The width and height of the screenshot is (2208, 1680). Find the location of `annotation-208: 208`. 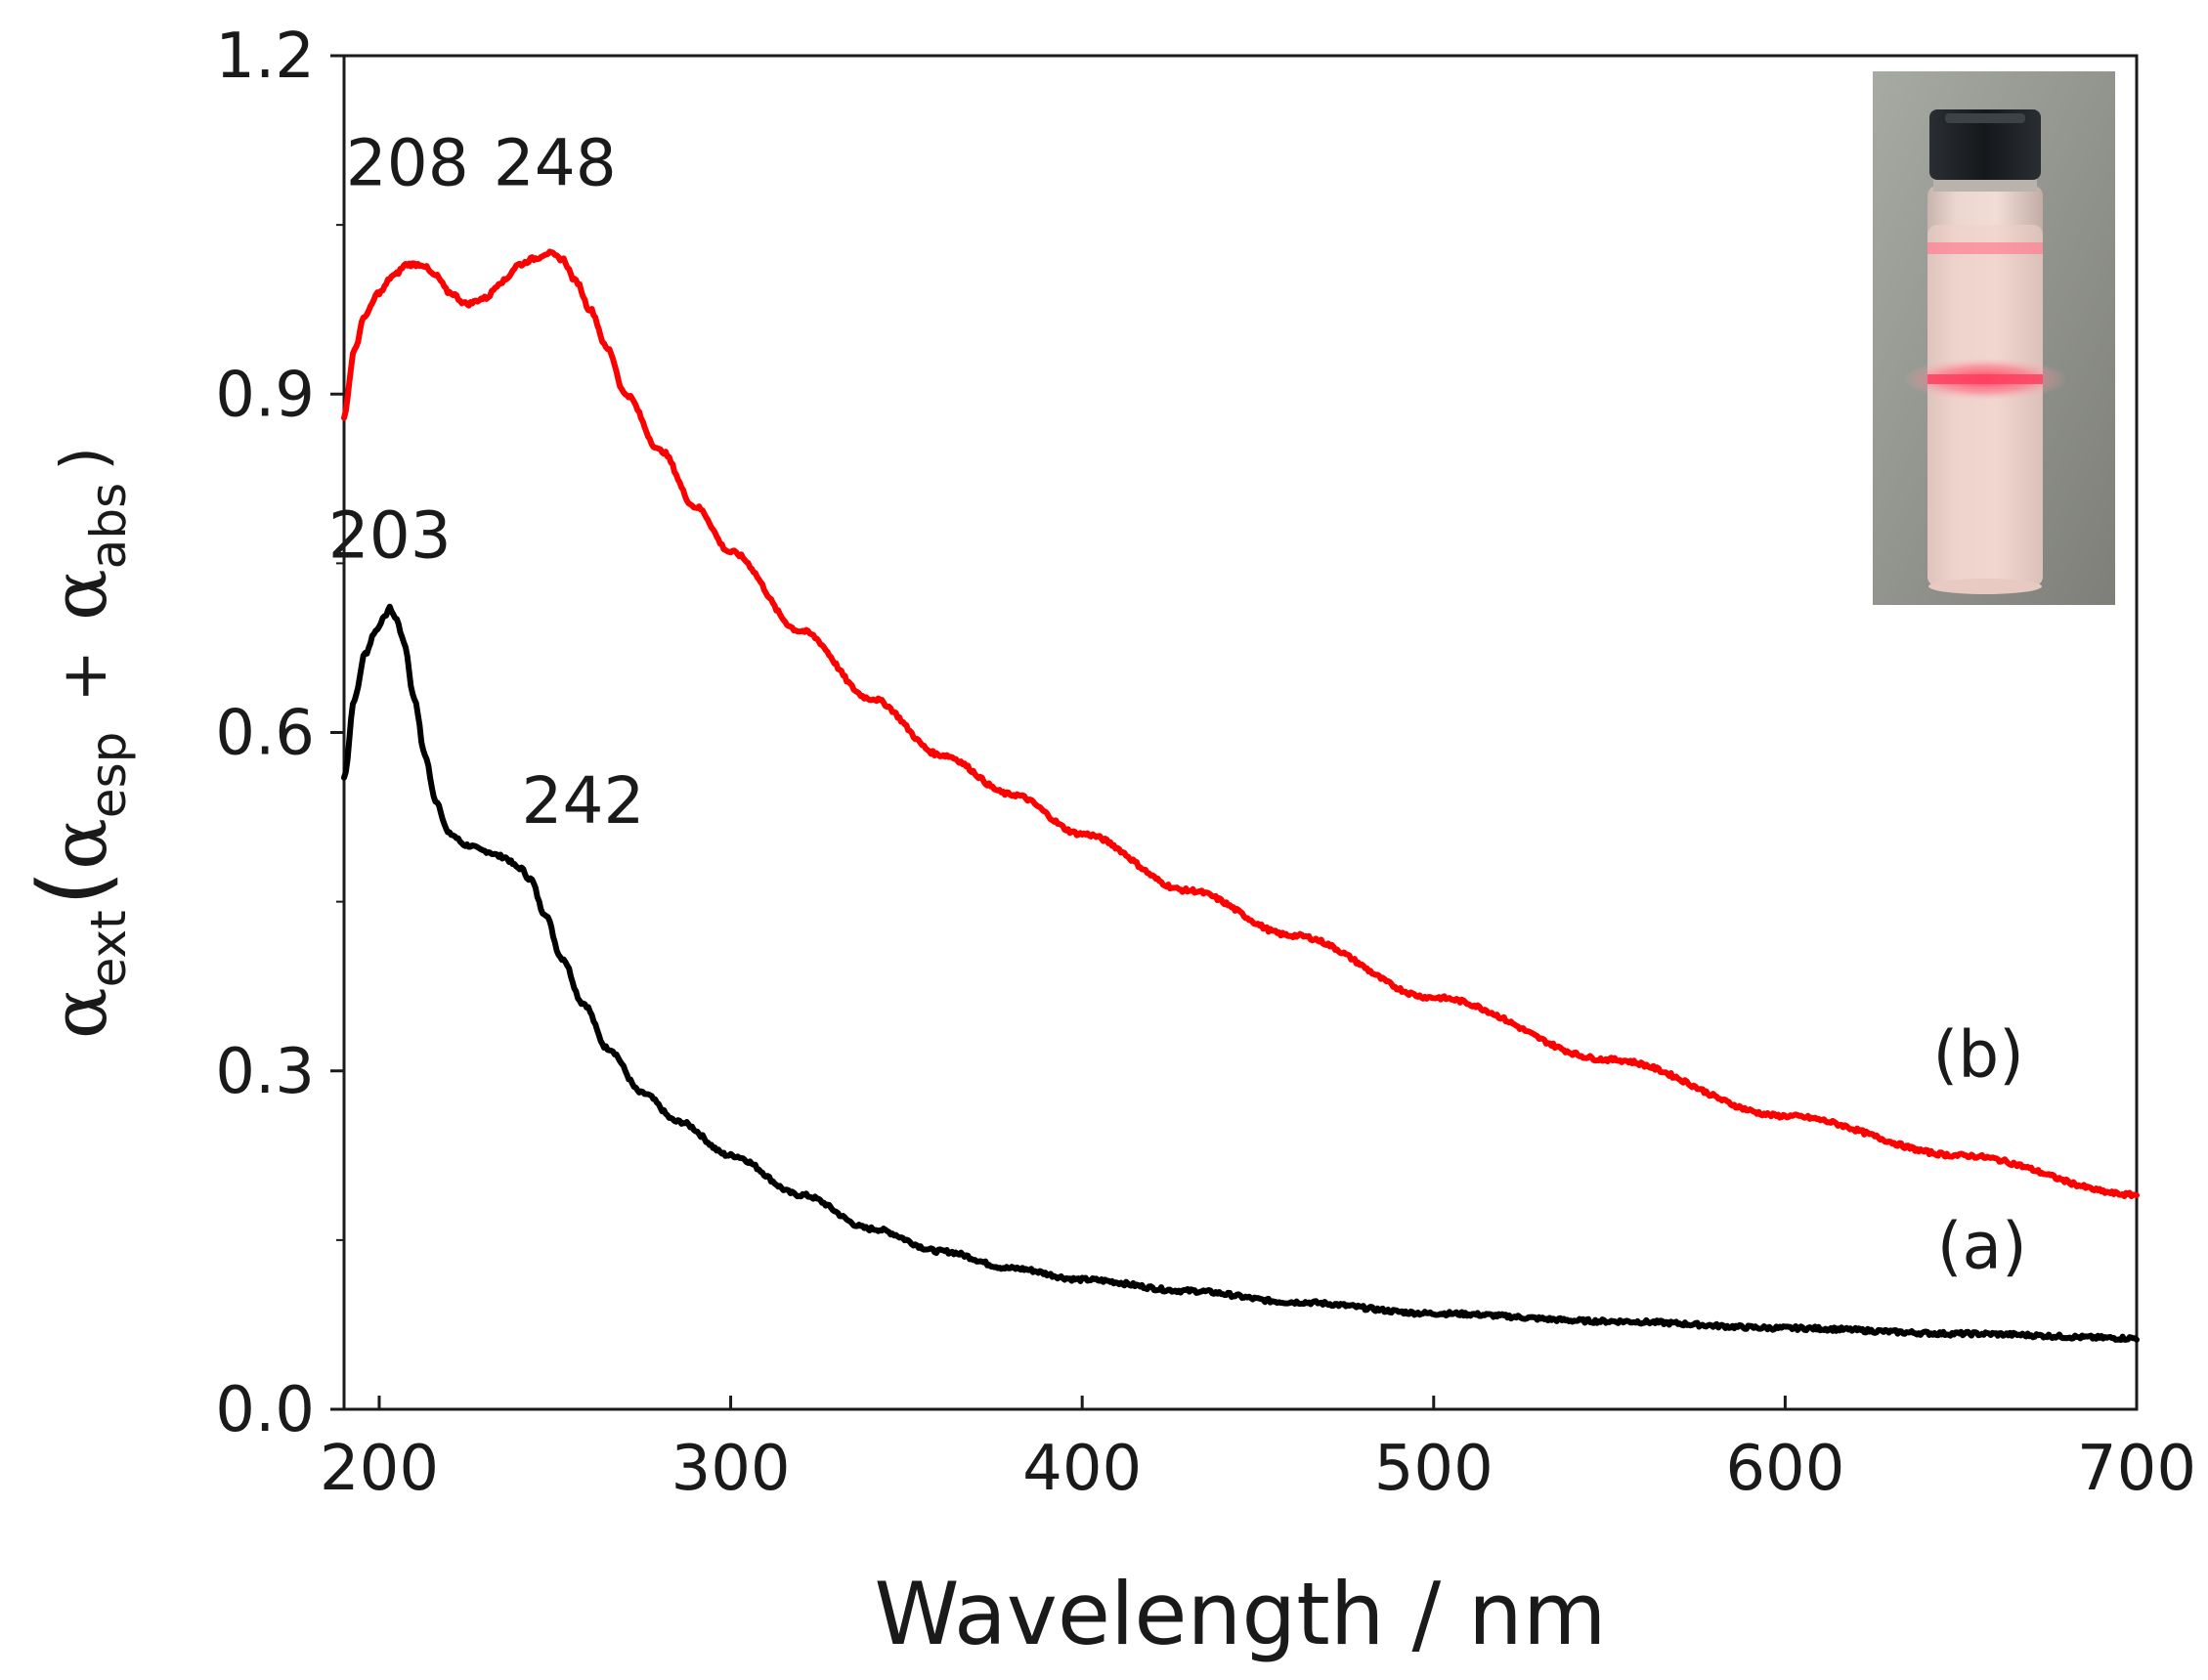

annotation-208: 208 is located at coordinates (408, 163).